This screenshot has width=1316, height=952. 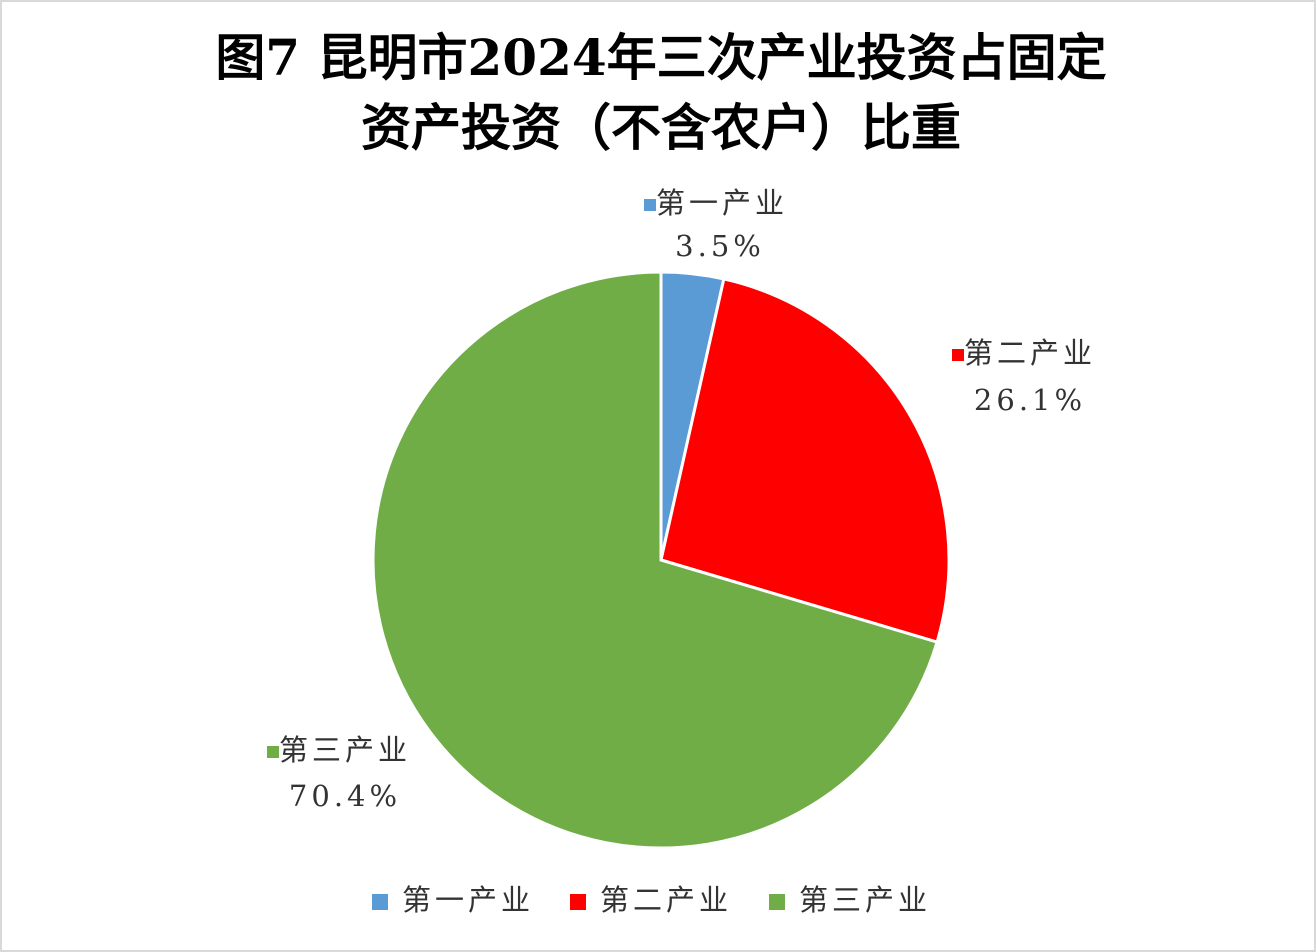 I want to click on data-label-name: 第二产业, so click(x=1030, y=353).